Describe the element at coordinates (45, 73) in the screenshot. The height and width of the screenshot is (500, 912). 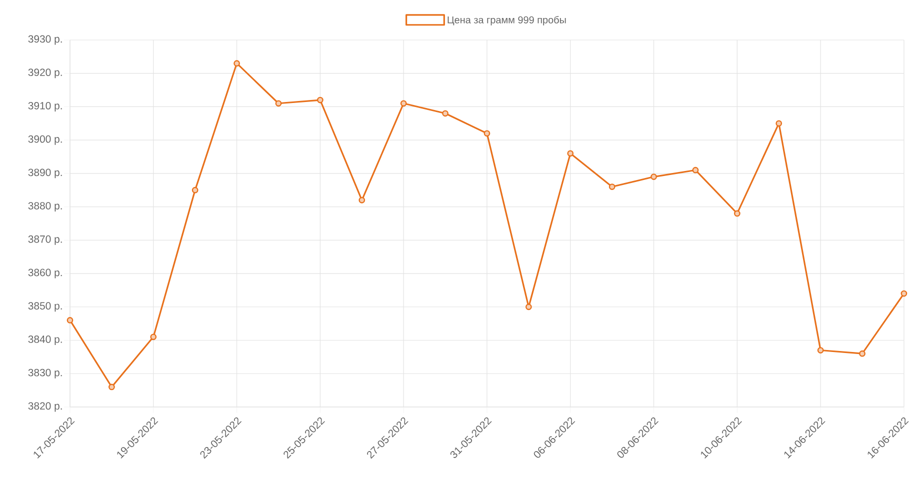
I see `y-tick-label: 3920 р.` at that location.